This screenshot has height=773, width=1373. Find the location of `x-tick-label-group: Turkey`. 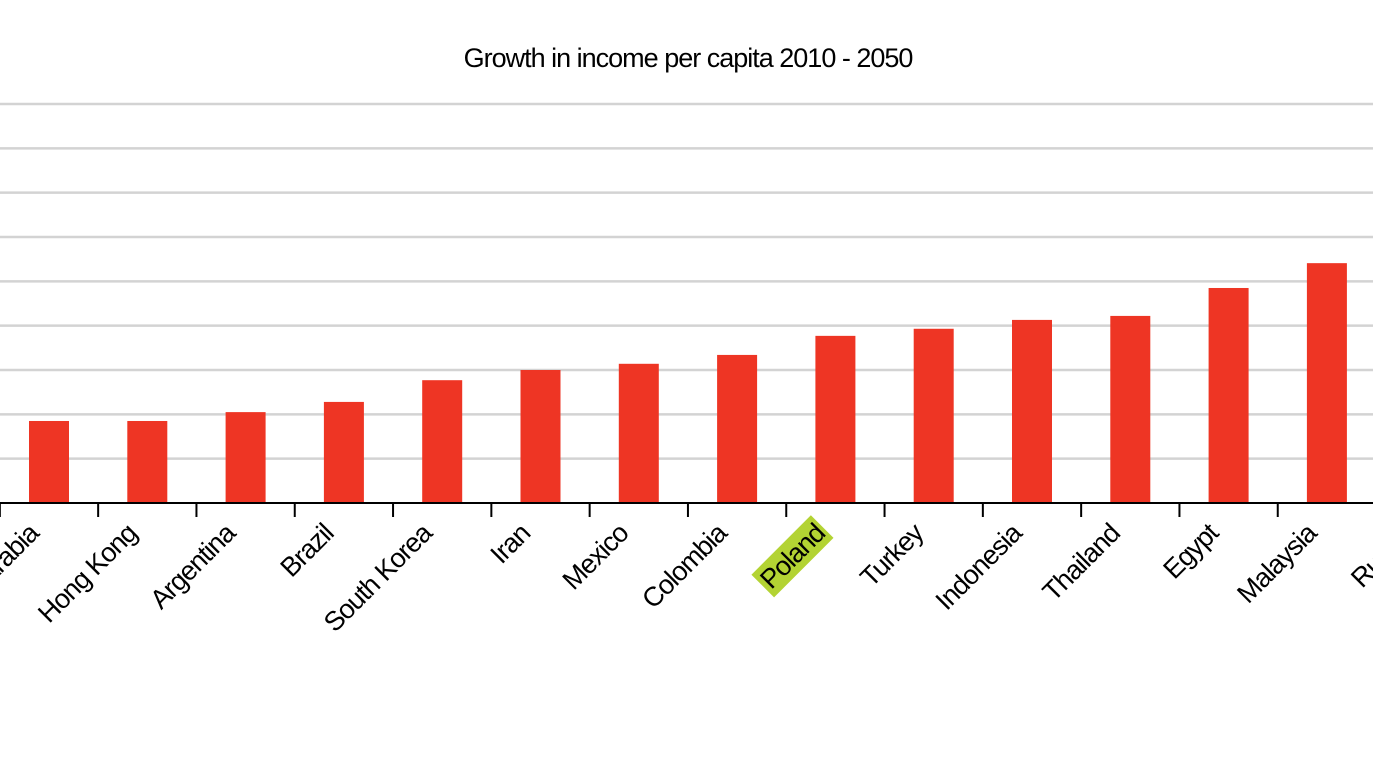

x-tick-label-group: Turkey is located at coordinates (892, 555).